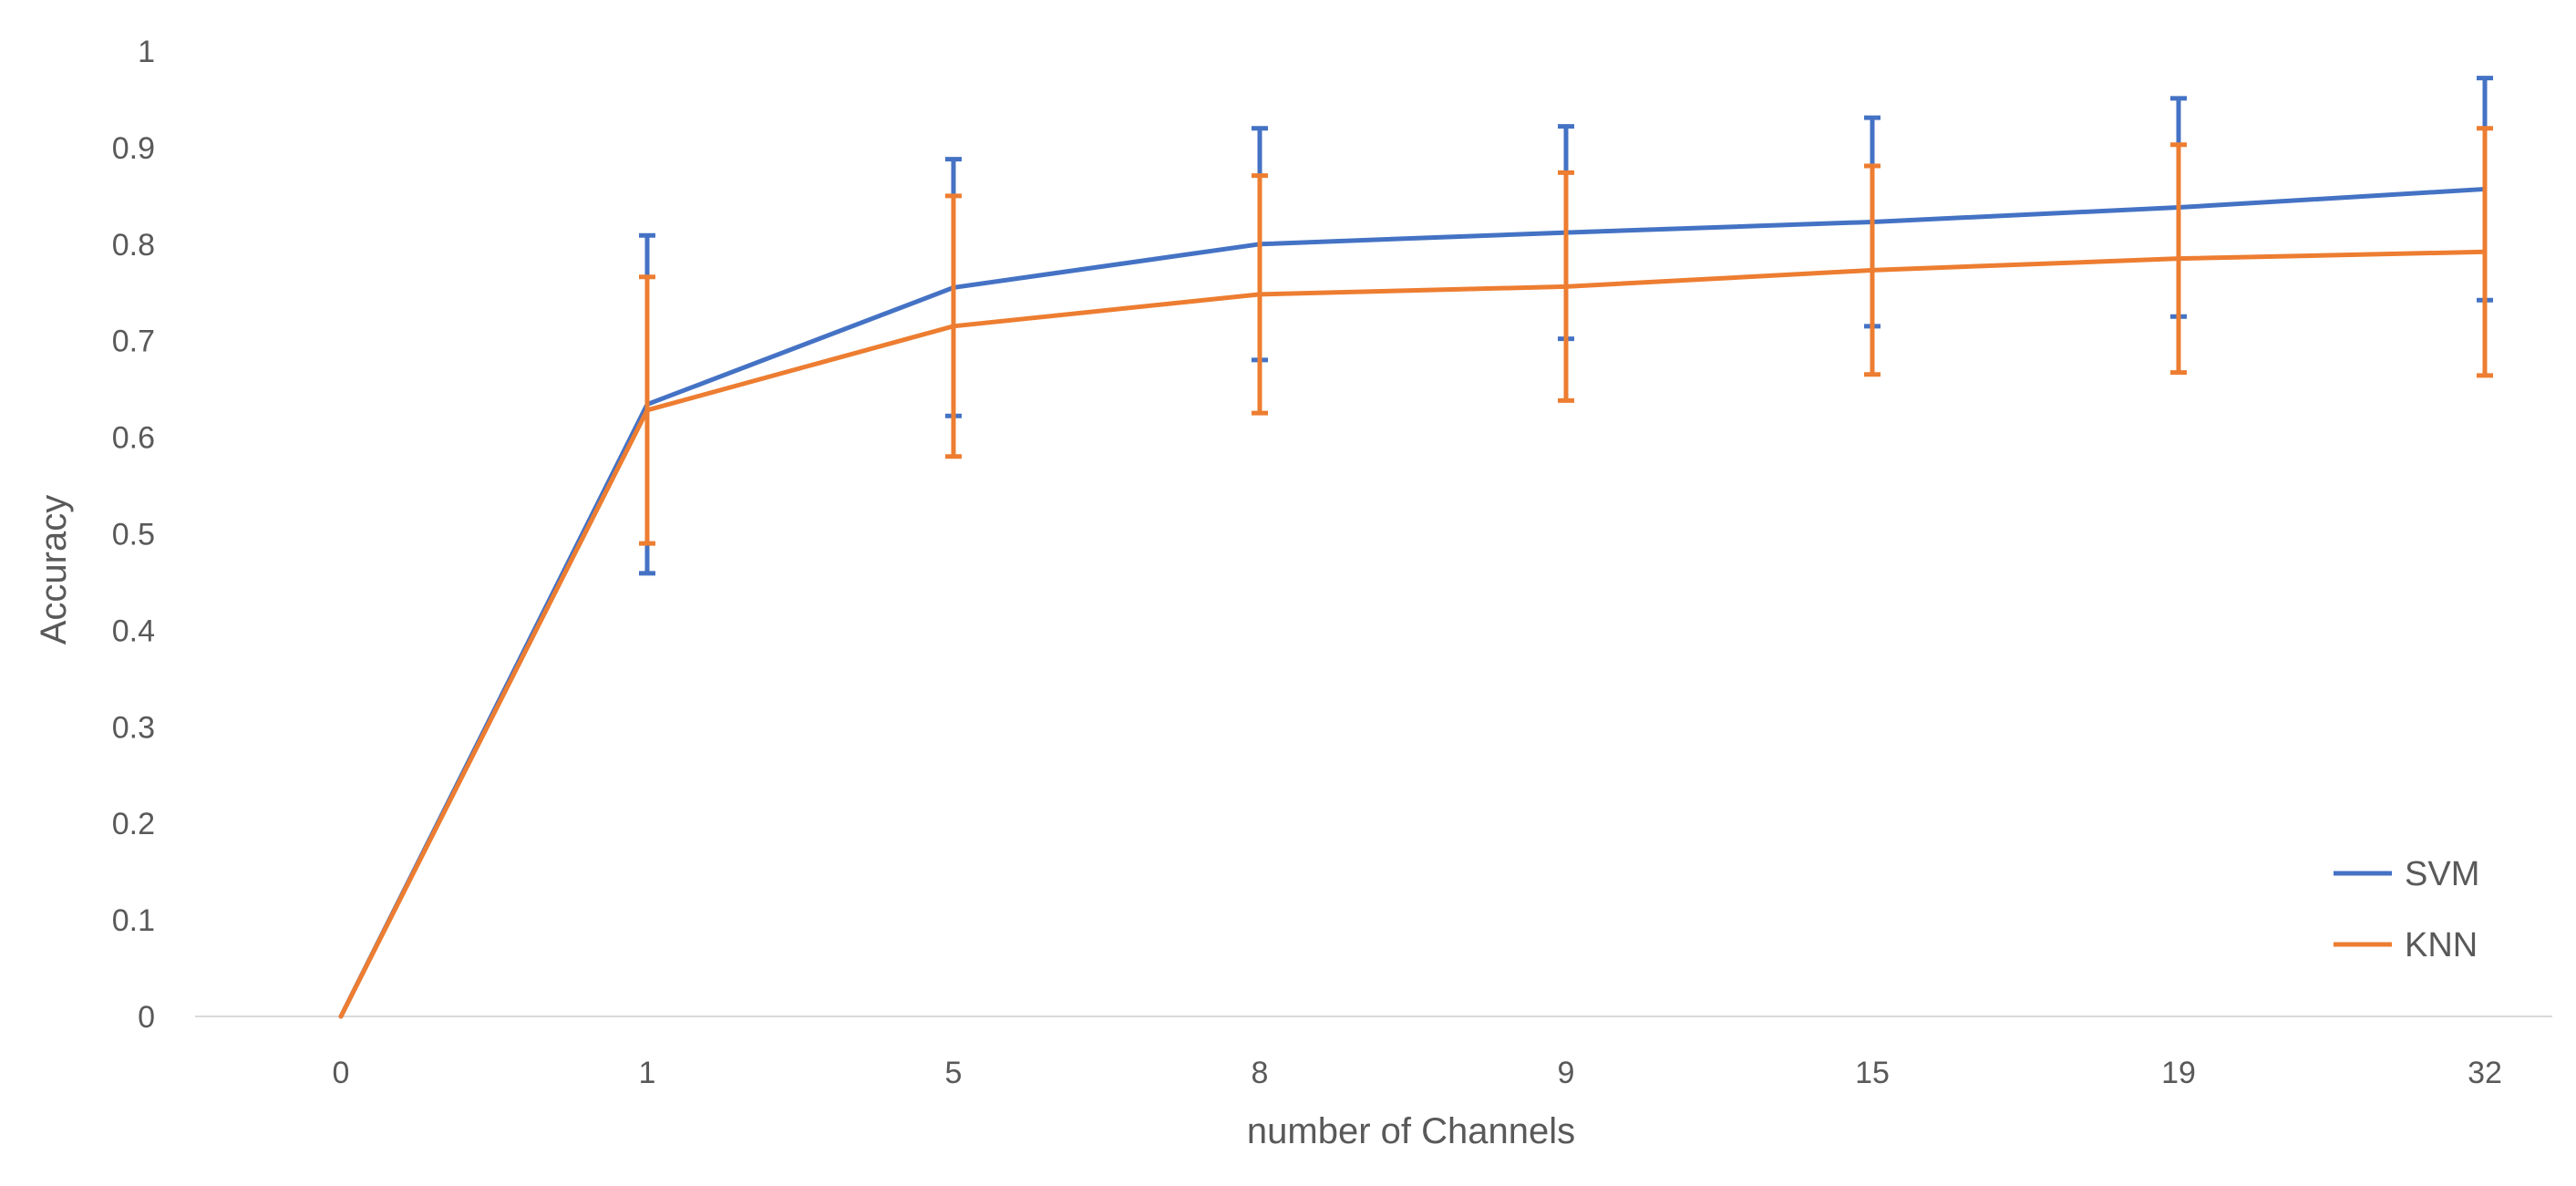 This screenshot has height=1186, width=2576. Describe the element at coordinates (2442, 874) in the screenshot. I see `legend-label: SVM` at that location.